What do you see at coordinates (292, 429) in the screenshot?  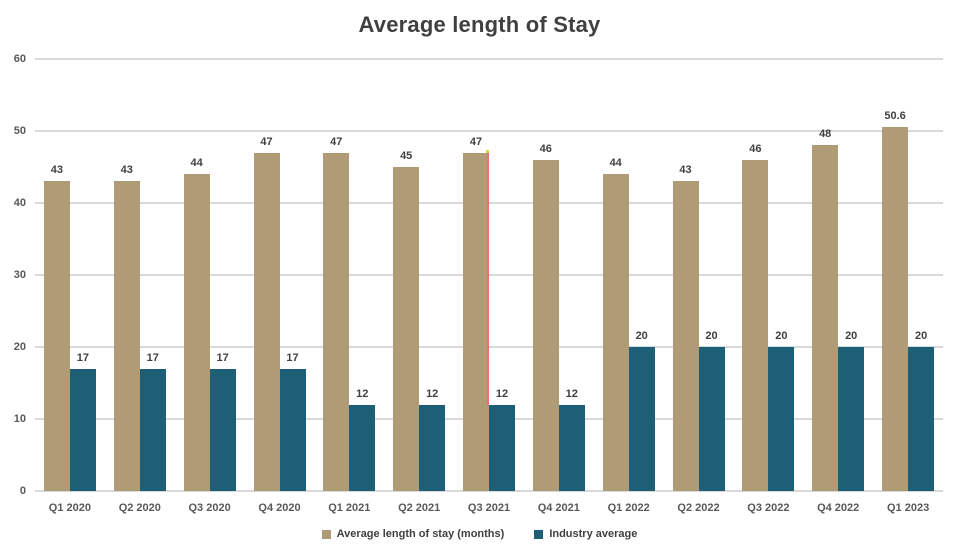 I see `bar-industry-avg-q4-2020` at bounding box center [292, 429].